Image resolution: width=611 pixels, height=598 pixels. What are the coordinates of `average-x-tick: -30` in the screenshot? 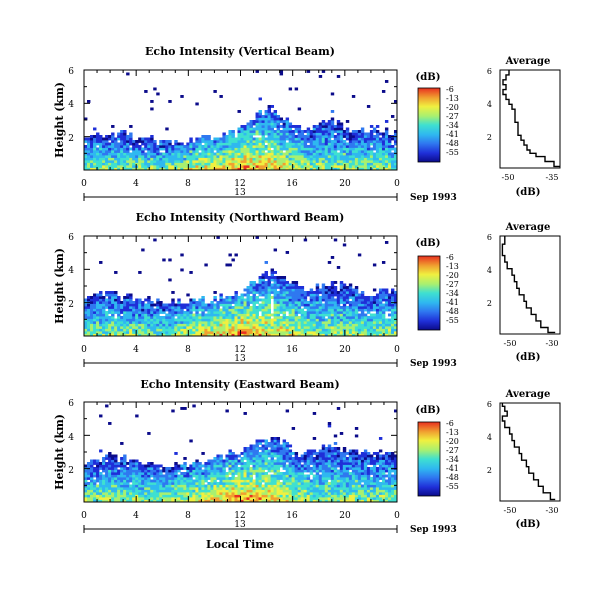 It's located at (552, 343).